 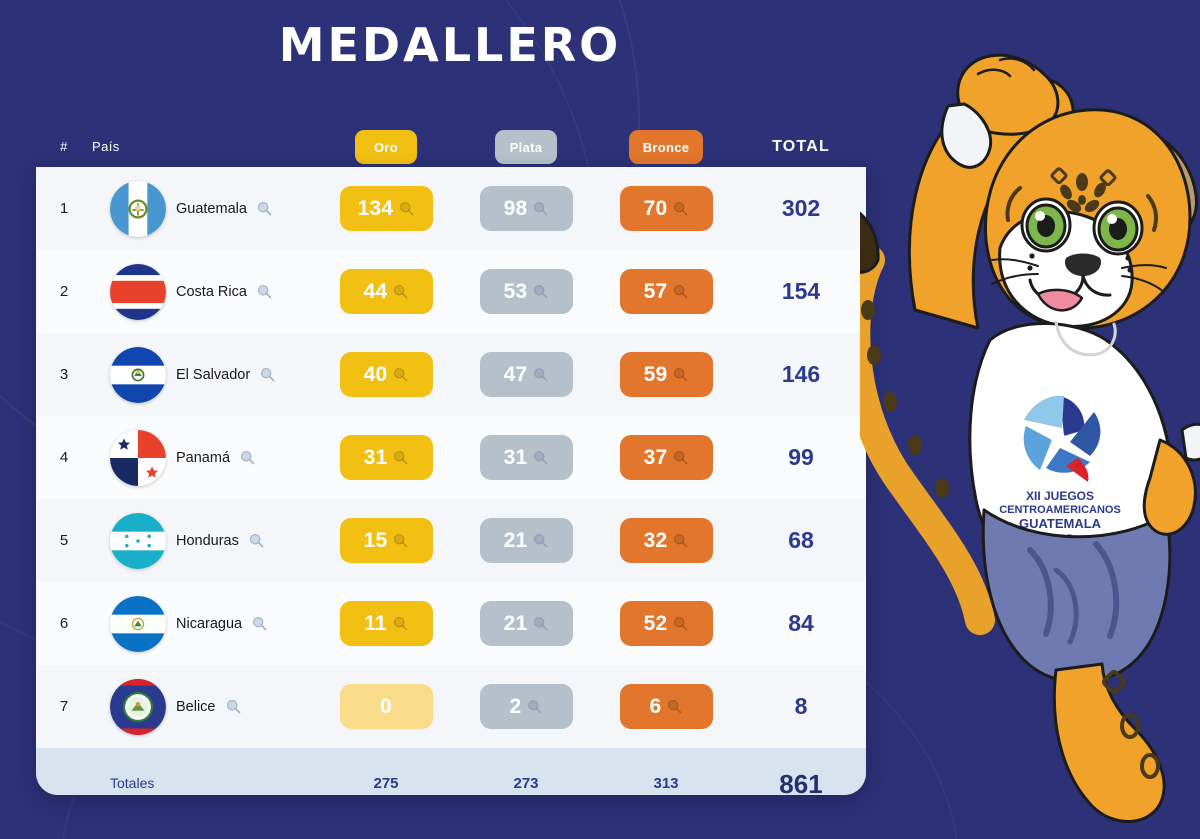 I want to click on table-row: 4 Panamá 31 31 37, so click(x=451, y=457).